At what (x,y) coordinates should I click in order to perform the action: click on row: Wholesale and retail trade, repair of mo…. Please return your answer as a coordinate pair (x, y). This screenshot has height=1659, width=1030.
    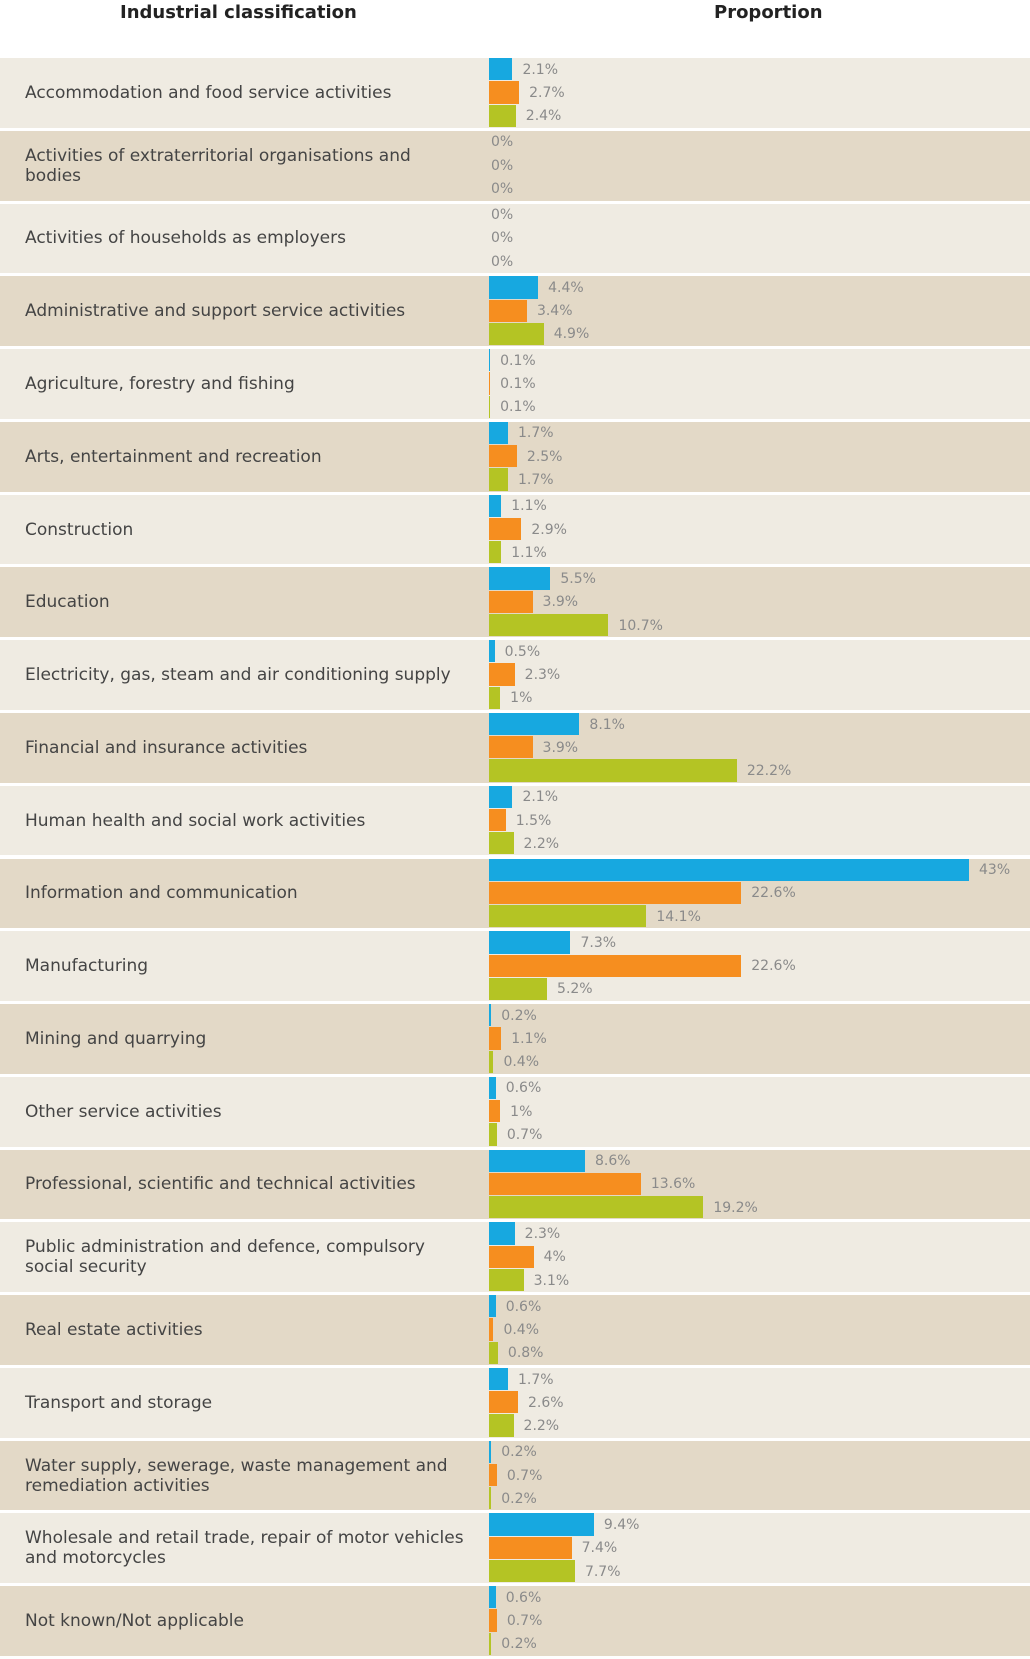
    Looking at the image, I should click on (515, 1548).